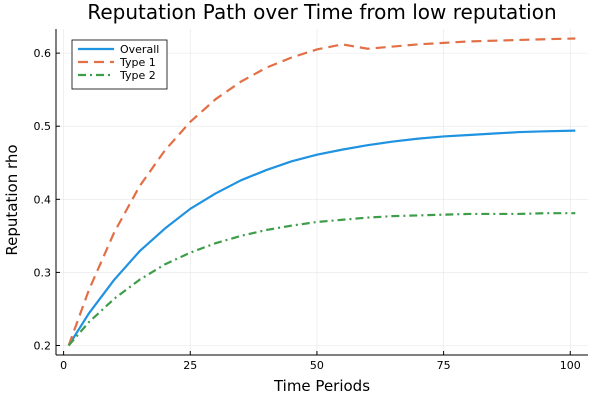 The image size is (600, 405). What do you see at coordinates (43, 199) in the screenshot?
I see `y-tick-label: 0.4` at bounding box center [43, 199].